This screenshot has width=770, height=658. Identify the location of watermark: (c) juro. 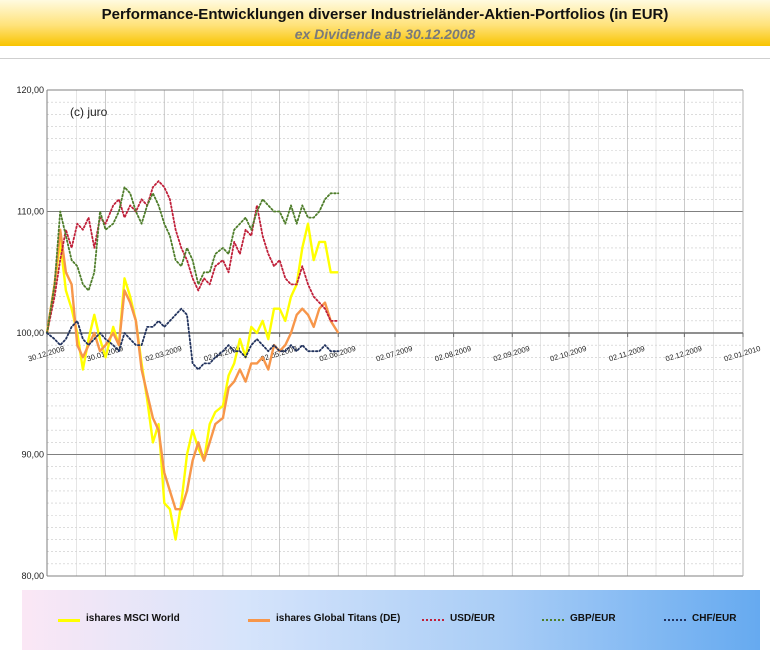
(89, 112).